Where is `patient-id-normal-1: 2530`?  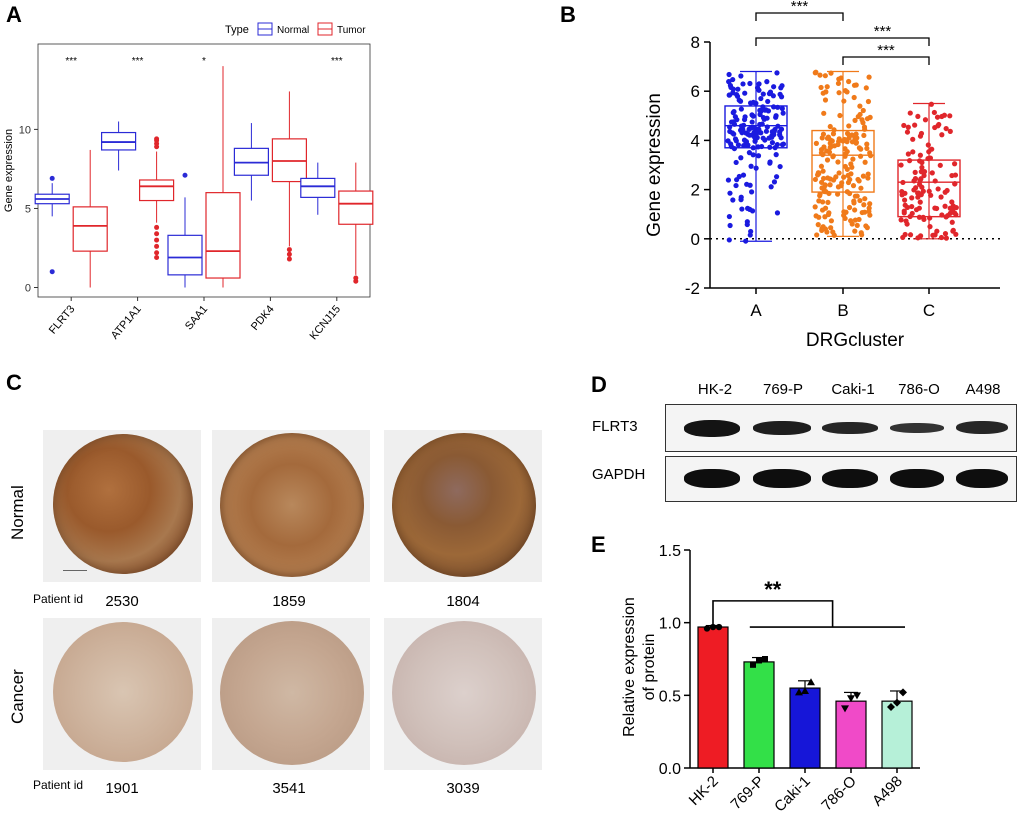 patient-id-normal-1: 2530 is located at coordinates (122, 601).